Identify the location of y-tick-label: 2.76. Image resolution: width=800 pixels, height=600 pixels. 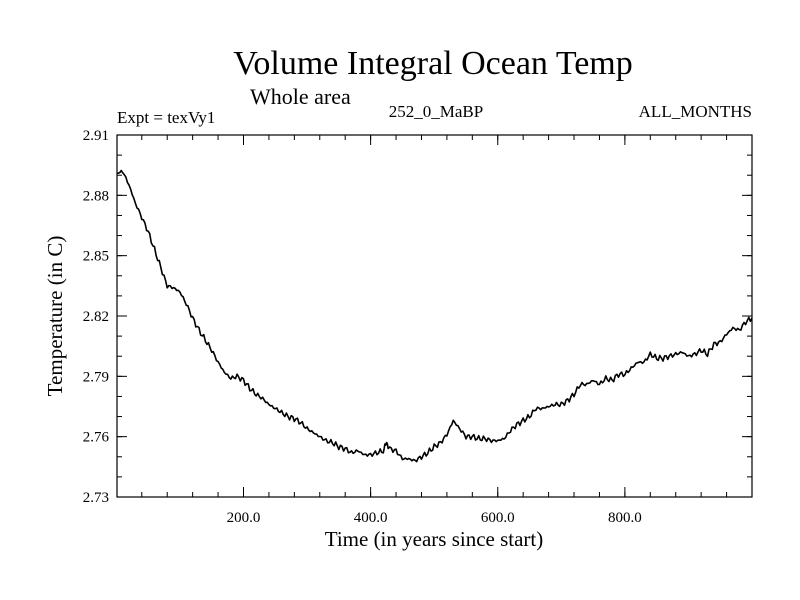
(96, 438).